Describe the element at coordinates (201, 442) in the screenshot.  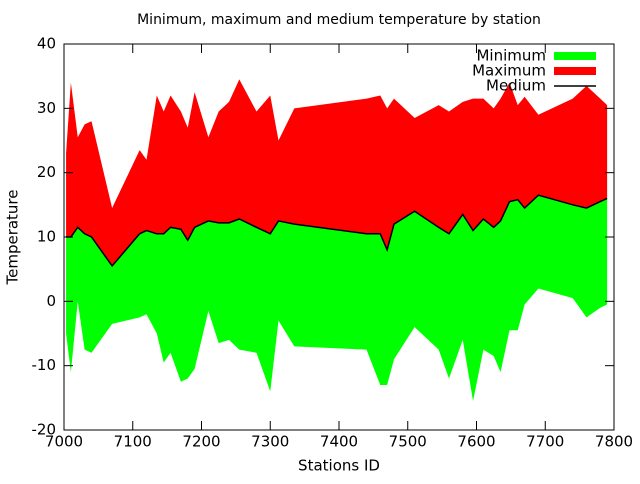
I see `x-tick-label: 7200` at that location.